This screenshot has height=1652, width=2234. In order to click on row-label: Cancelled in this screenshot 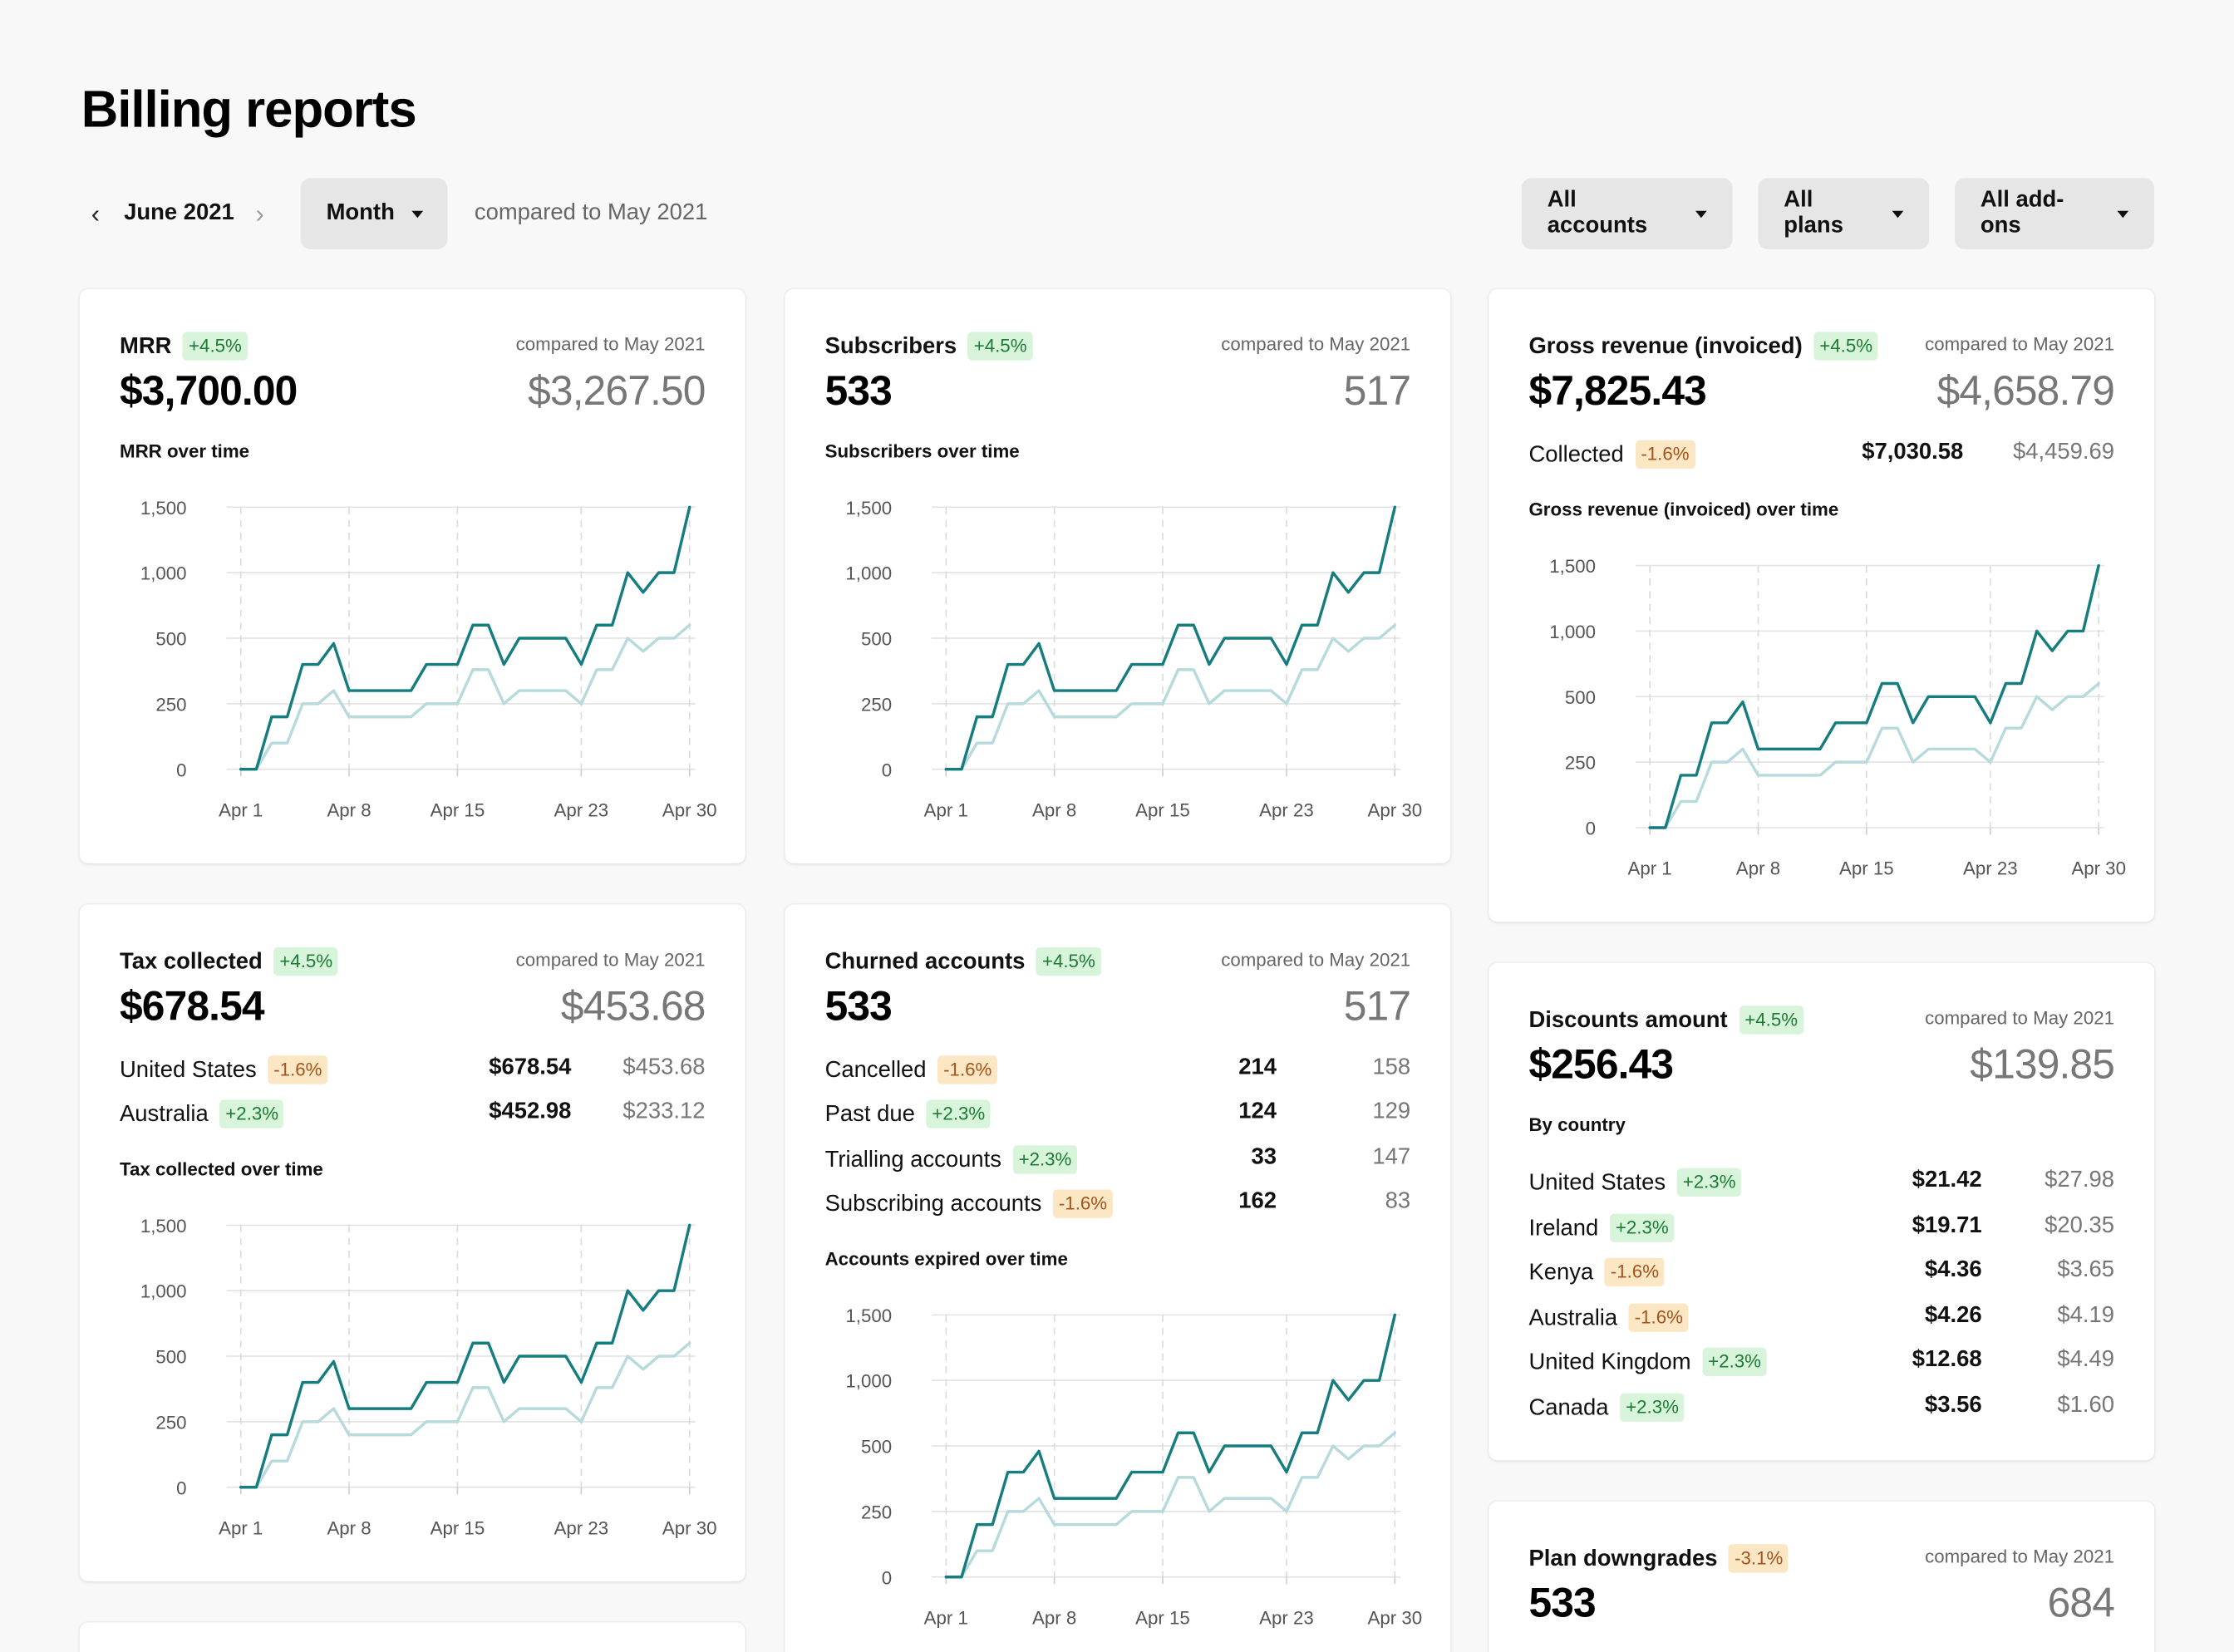, I will do `click(875, 1070)`.